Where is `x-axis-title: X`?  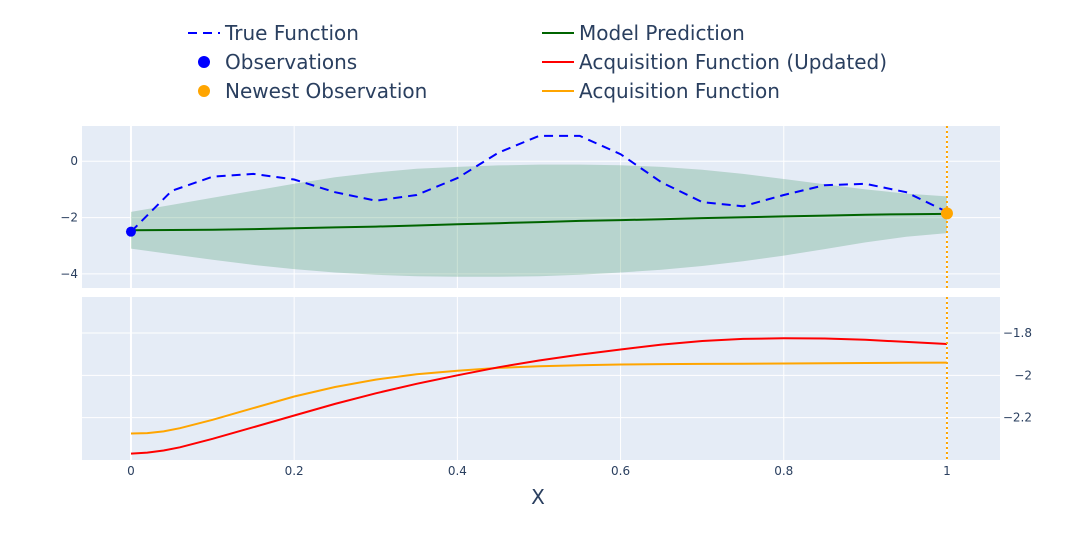 x-axis-title: X is located at coordinates (538, 497).